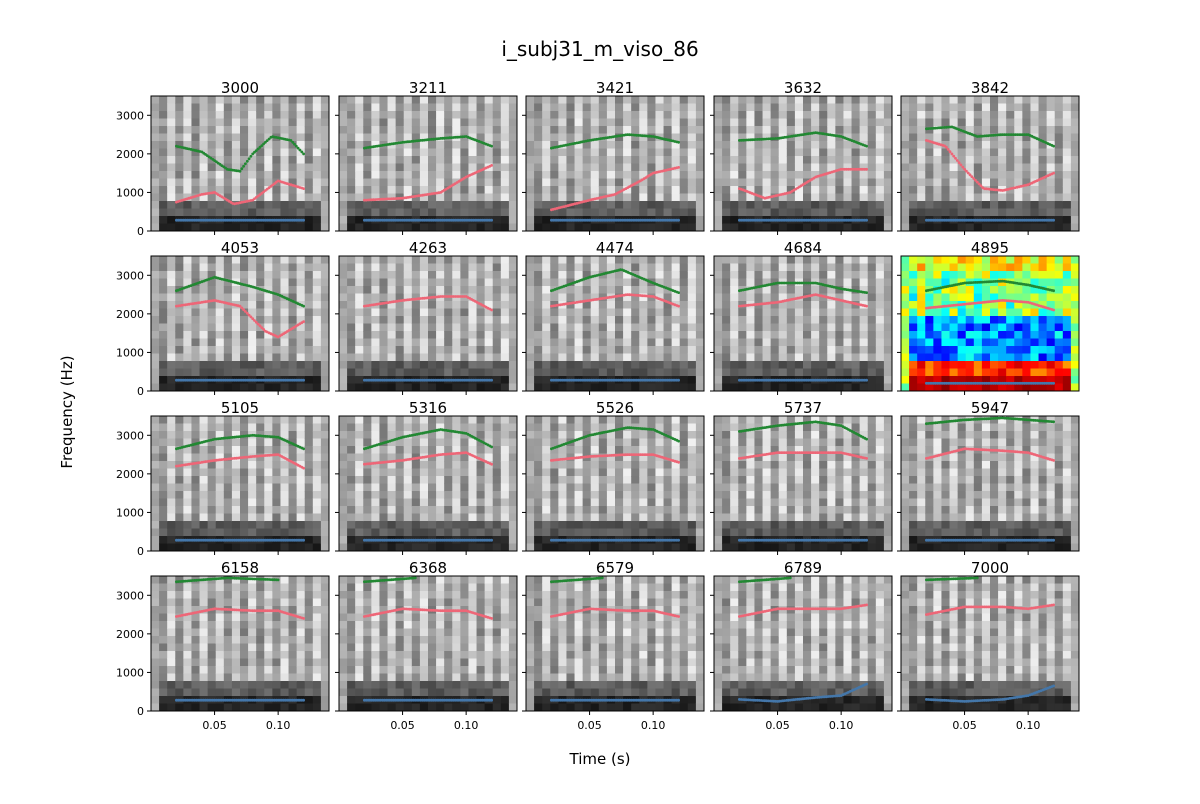 Image resolution: width=1200 pixels, height=804 pixels. Describe the element at coordinates (240, 568) in the screenshot. I see `panel-title: 6158` at that location.